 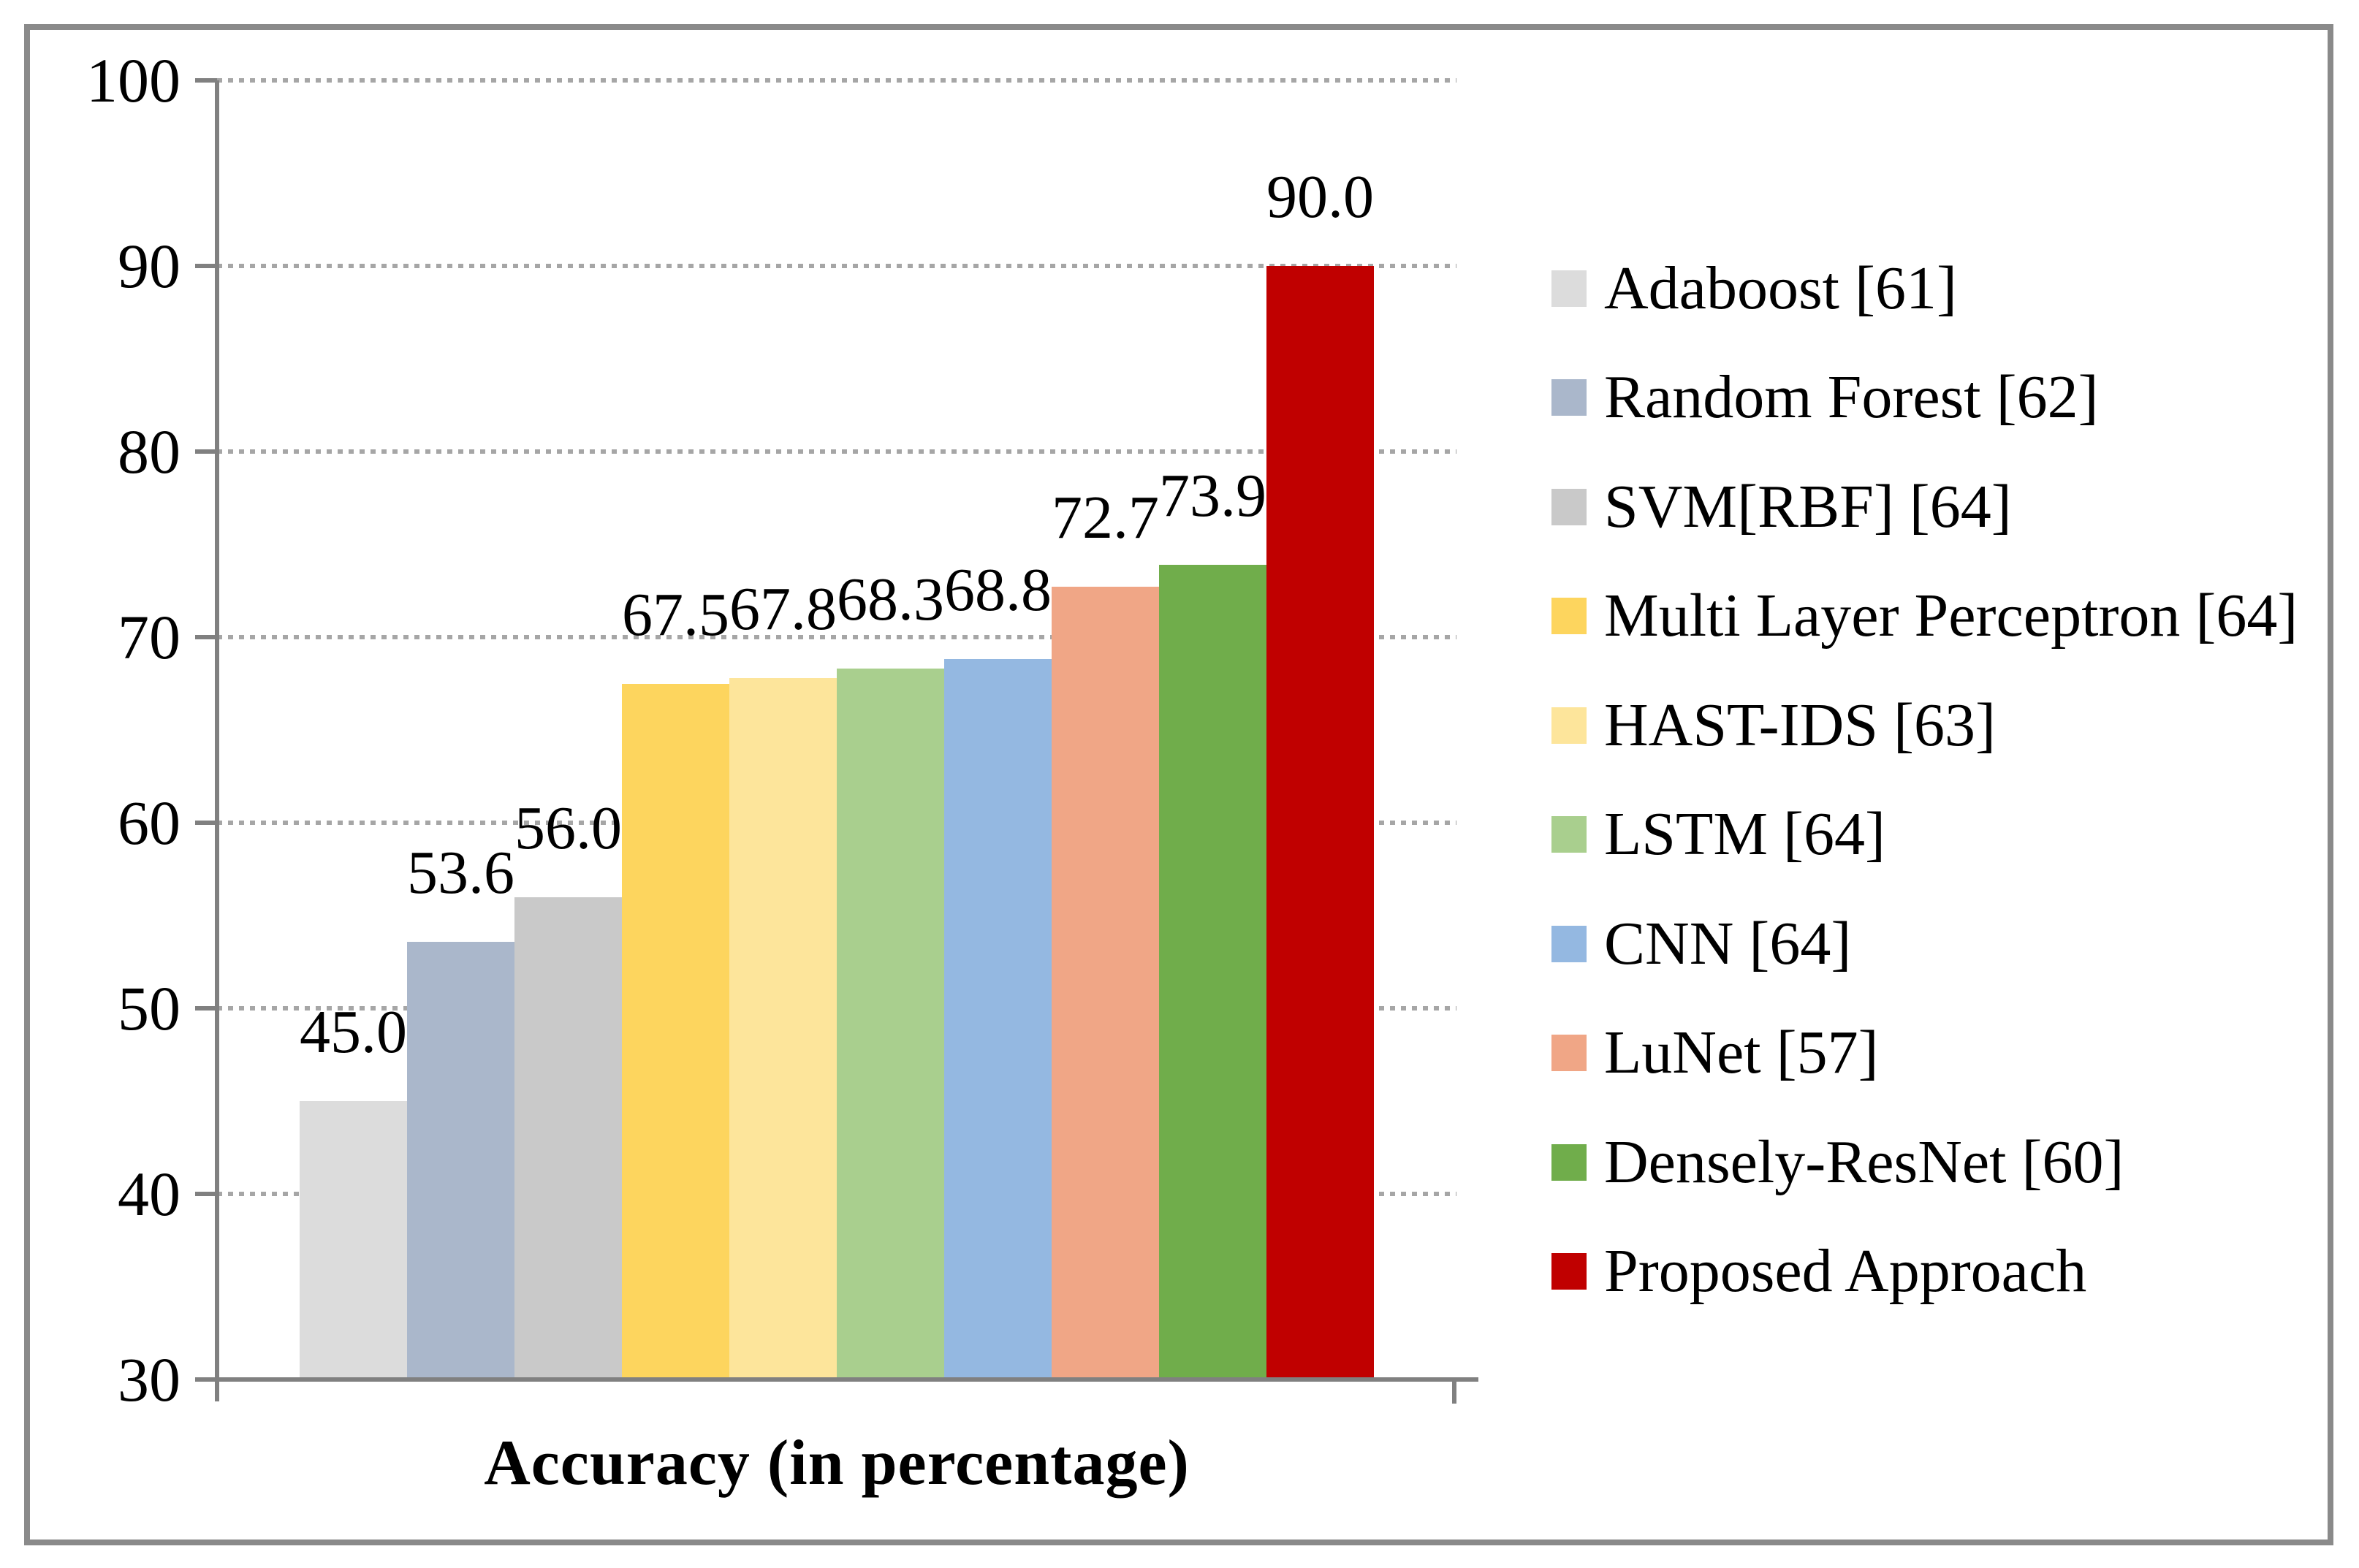 What do you see at coordinates (149, 266) in the screenshot?
I see `y-tick-label-90: 90` at bounding box center [149, 266].